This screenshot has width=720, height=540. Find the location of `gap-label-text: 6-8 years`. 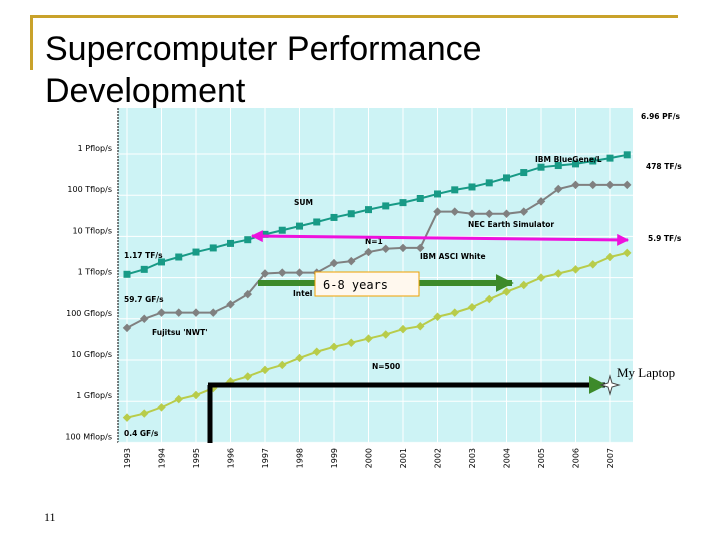

gap-label-text: 6-8 years is located at coordinates (355, 285).